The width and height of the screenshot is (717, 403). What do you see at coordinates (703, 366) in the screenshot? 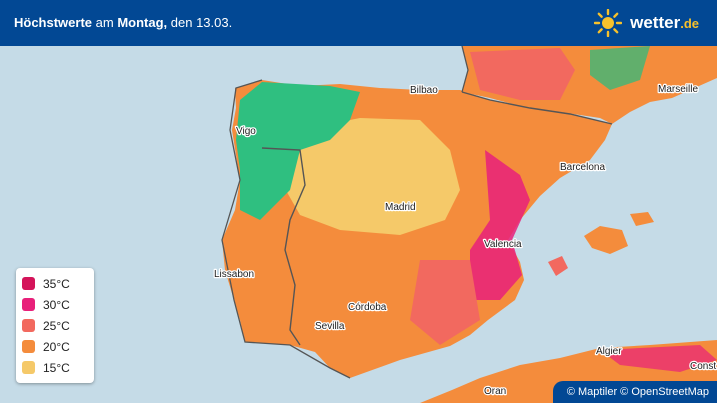
I see `city-label: Const` at bounding box center [703, 366].